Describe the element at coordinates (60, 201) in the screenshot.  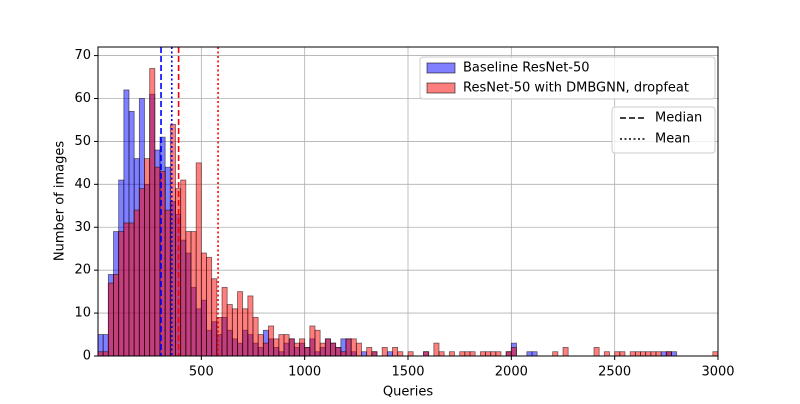
I see `y-axis-label: Number of images` at that location.